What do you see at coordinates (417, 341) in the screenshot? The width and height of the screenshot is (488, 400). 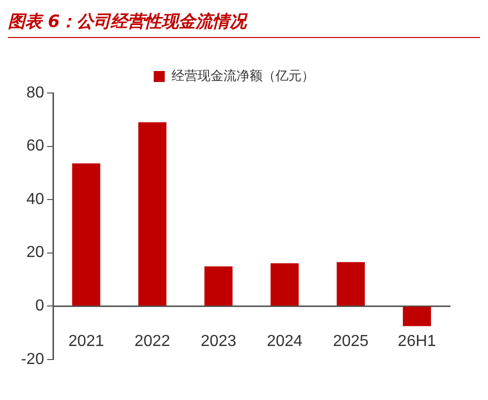 I see `x-tick-label: 26H1` at bounding box center [417, 341].